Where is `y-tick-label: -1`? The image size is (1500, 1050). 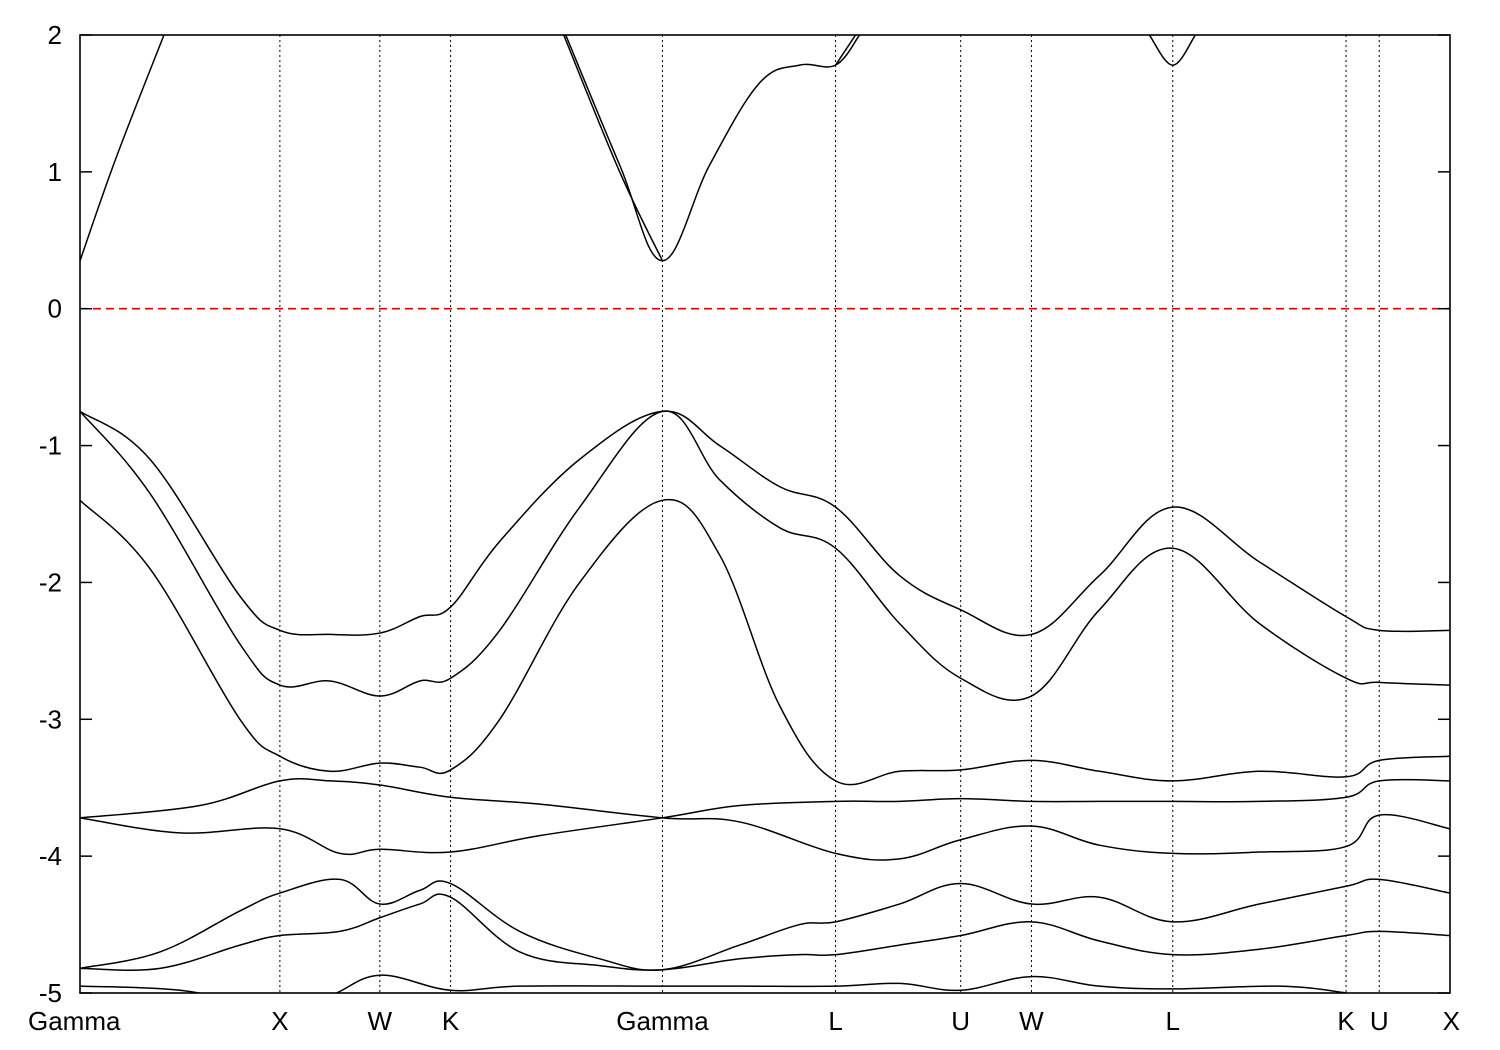
y-tick-label: -1 is located at coordinates (50, 446).